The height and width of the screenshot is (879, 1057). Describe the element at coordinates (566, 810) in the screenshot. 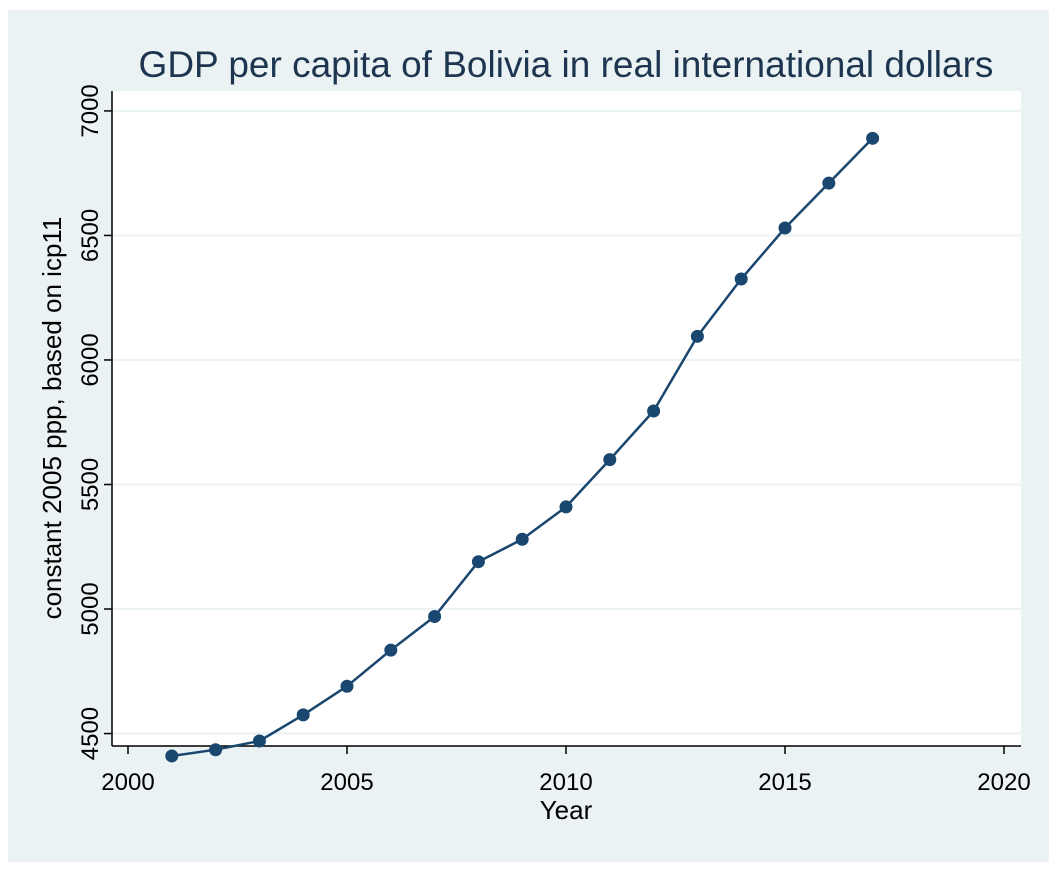

I see `x-axis-label: Year` at that location.